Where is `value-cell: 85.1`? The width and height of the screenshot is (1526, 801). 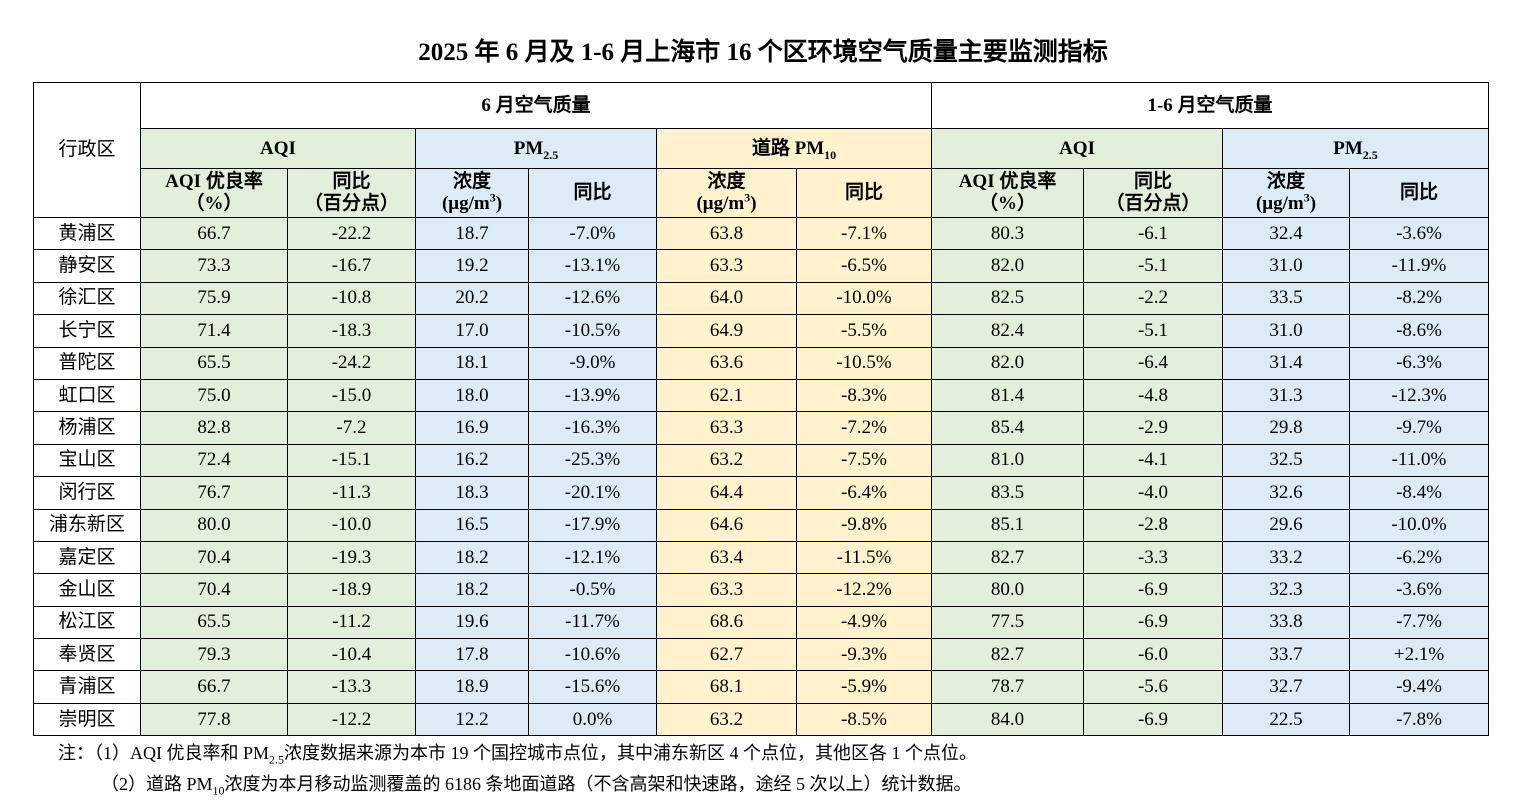
value-cell: 85.1 is located at coordinates (1008, 525).